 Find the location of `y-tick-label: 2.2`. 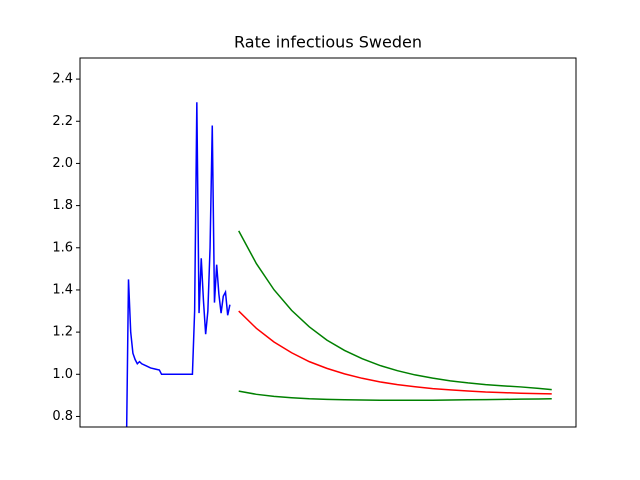

y-tick-label: 2.2 is located at coordinates (62, 121).